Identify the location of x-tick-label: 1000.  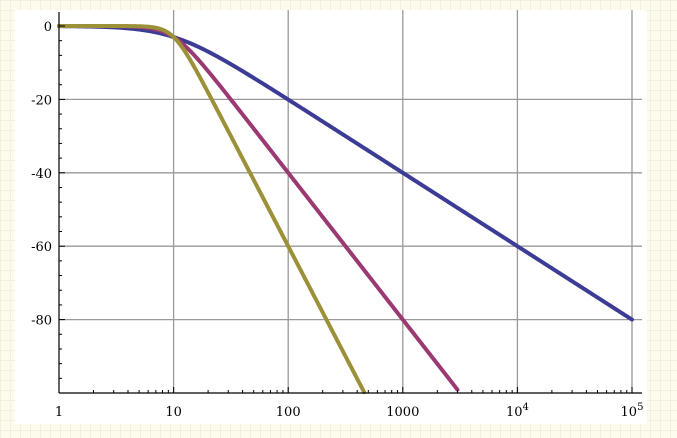
(402, 412).